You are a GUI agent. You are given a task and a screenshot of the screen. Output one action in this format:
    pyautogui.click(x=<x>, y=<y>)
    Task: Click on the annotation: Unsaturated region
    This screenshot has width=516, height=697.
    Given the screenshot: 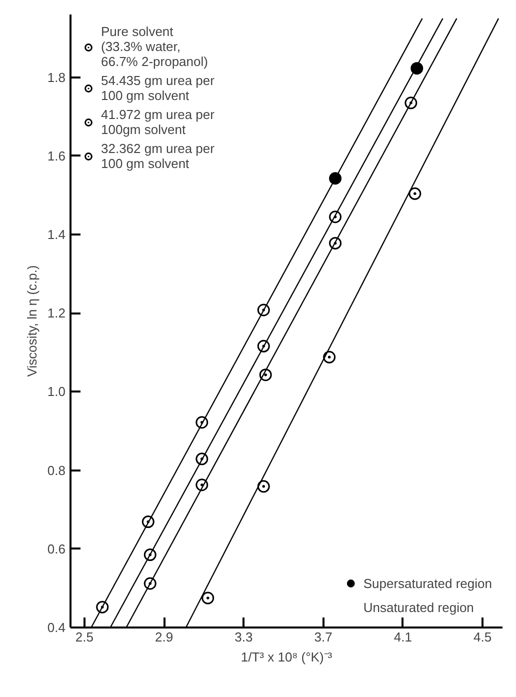 What is the action you would take?
    pyautogui.click(x=418, y=607)
    